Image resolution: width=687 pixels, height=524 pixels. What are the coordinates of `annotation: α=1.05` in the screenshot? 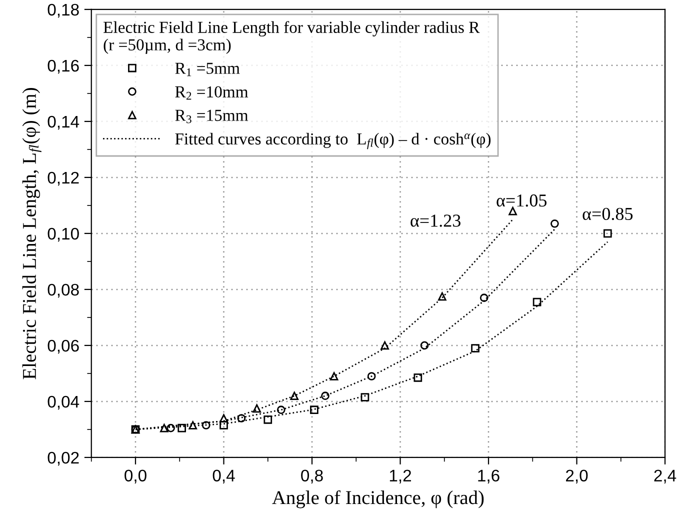 It's located at (521, 200).